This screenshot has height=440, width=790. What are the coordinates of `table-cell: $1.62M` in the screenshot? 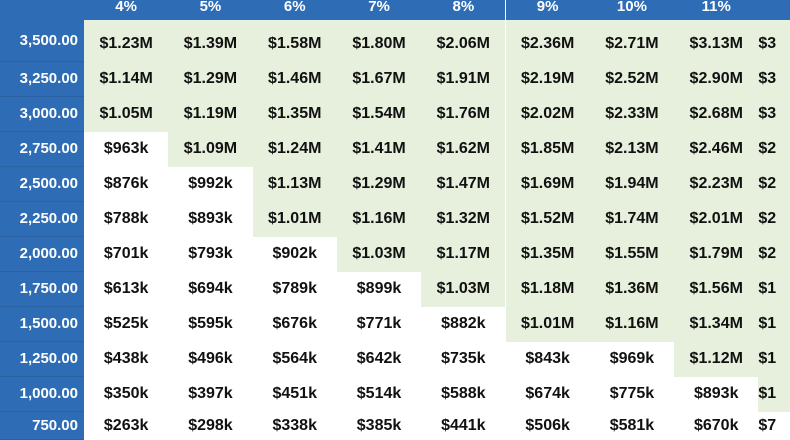 It's located at (463, 149).